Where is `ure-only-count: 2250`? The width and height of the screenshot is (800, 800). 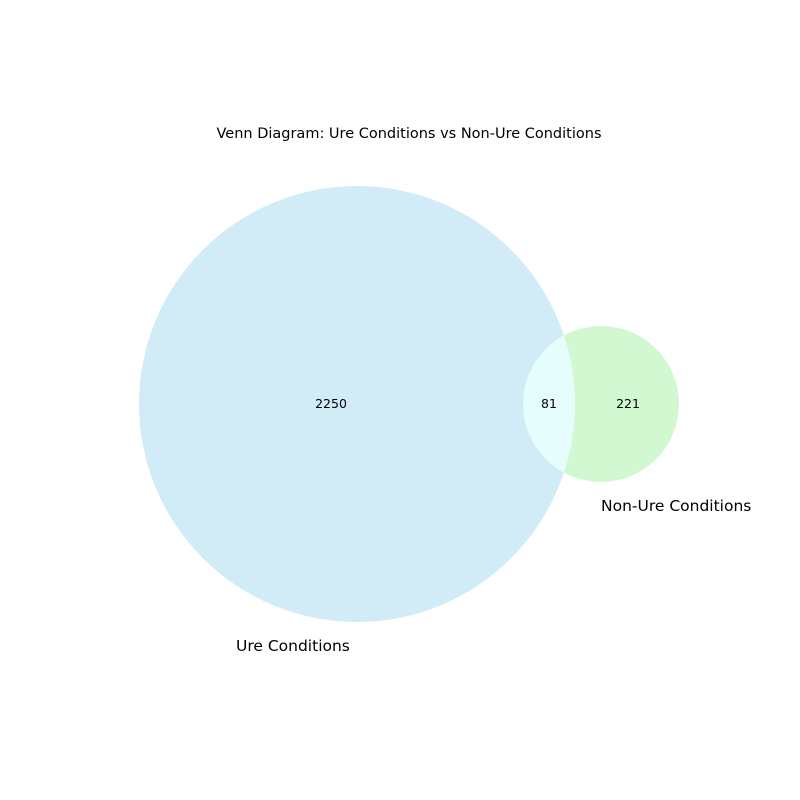 ure-only-count: 2250 is located at coordinates (331, 403).